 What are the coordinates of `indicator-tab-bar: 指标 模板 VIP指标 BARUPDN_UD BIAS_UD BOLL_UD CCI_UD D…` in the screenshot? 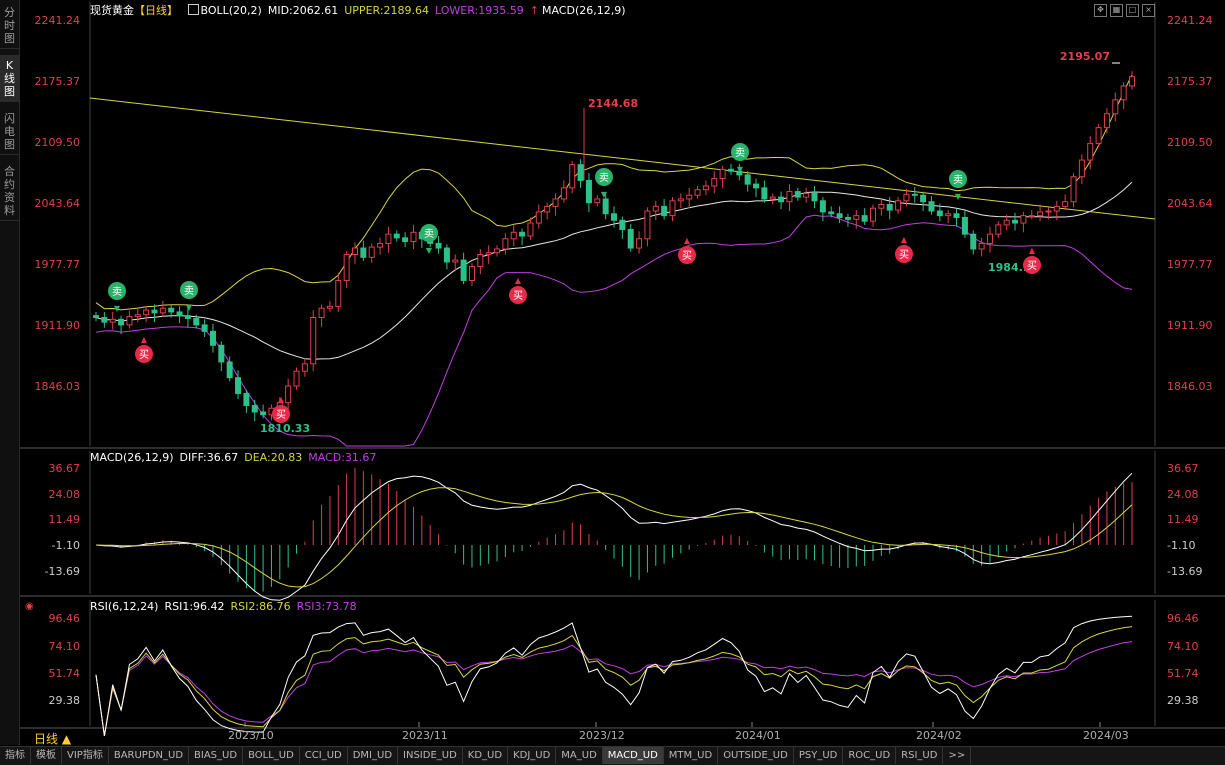 It's located at (612, 755).